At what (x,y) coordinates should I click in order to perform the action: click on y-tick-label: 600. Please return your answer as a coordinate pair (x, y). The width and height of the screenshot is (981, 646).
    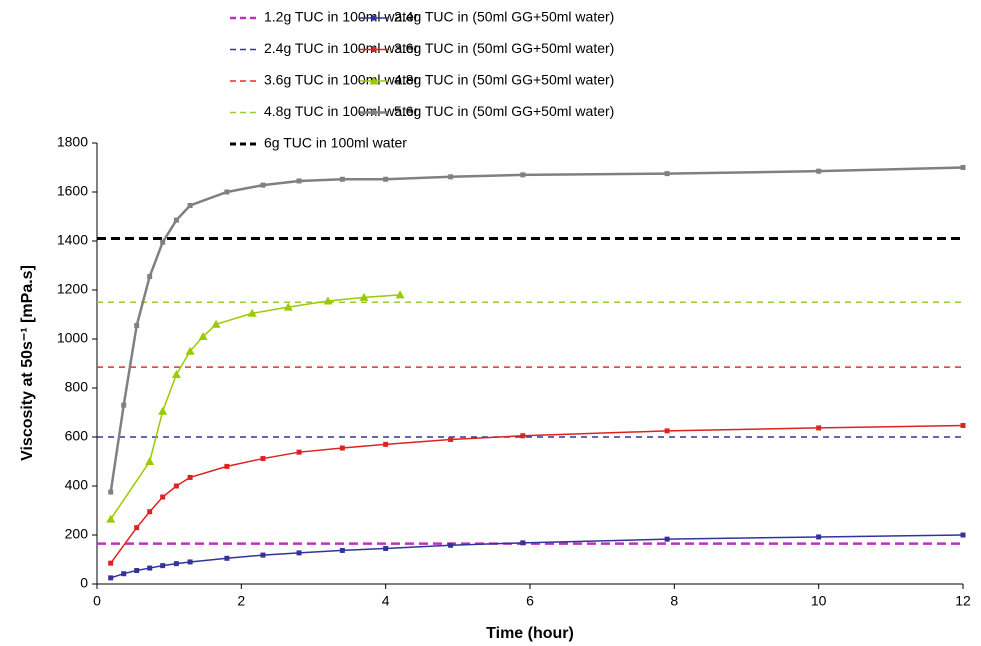
    Looking at the image, I should click on (77, 436).